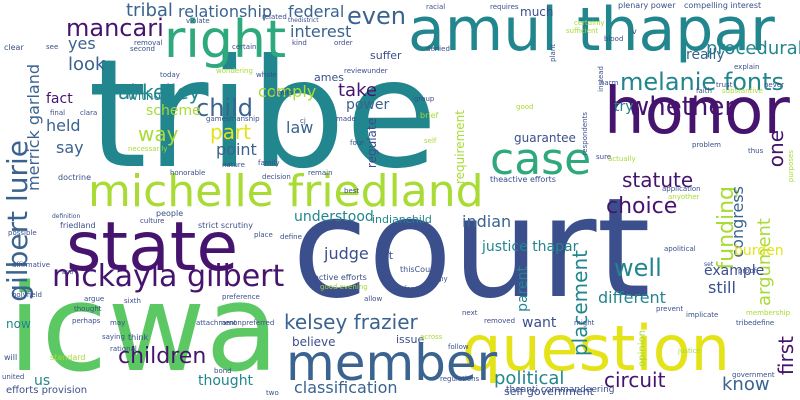 This screenshot has height=400, width=800. What do you see at coordinates (742, 91) in the screenshot?
I see `word-substantive: substantive` at bounding box center [742, 91].